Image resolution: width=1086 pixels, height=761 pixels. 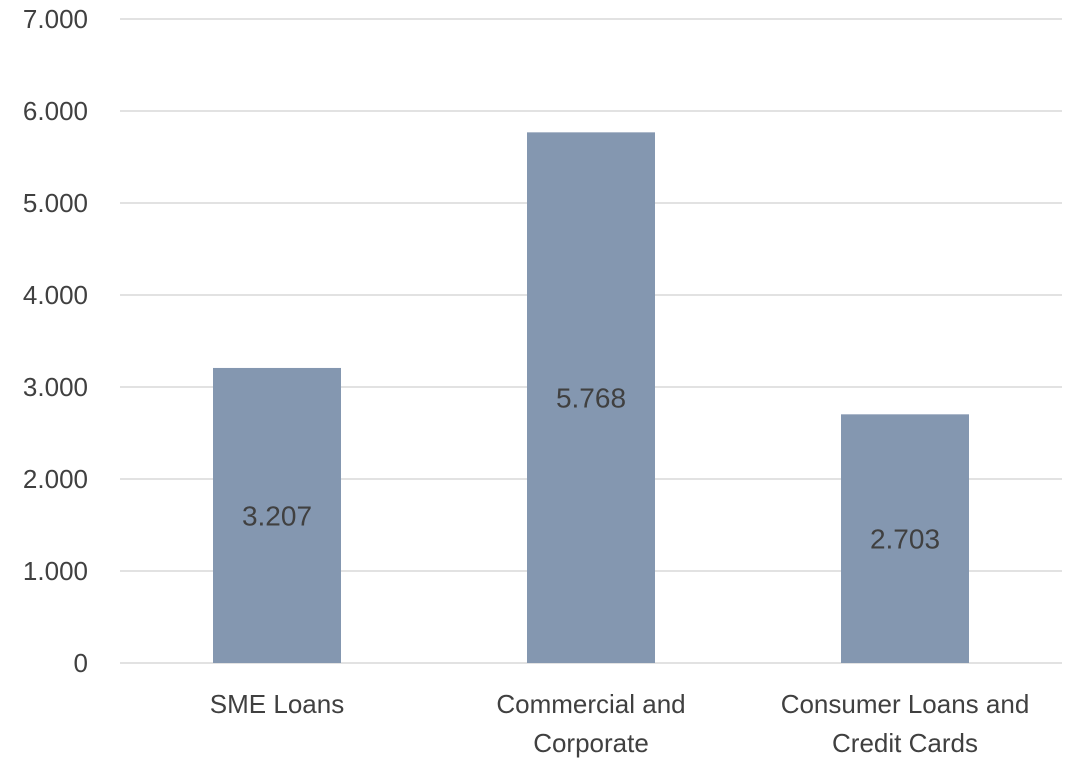 What do you see at coordinates (55, 571) in the screenshot?
I see `y-tick-label: 1.000` at bounding box center [55, 571].